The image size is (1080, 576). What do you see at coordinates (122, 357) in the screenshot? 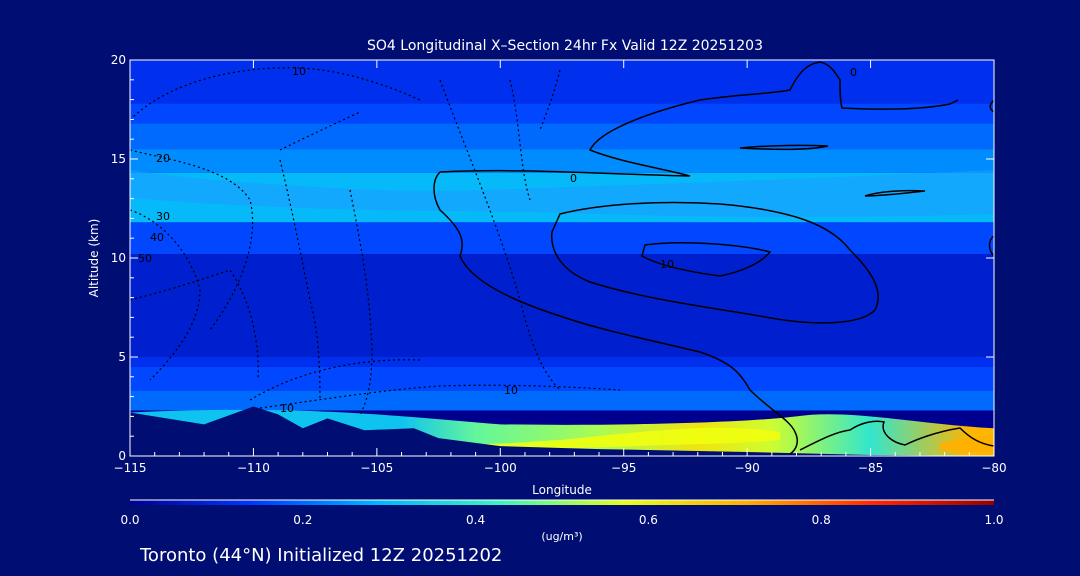
I see `y-tick-label: 5` at bounding box center [122, 357].